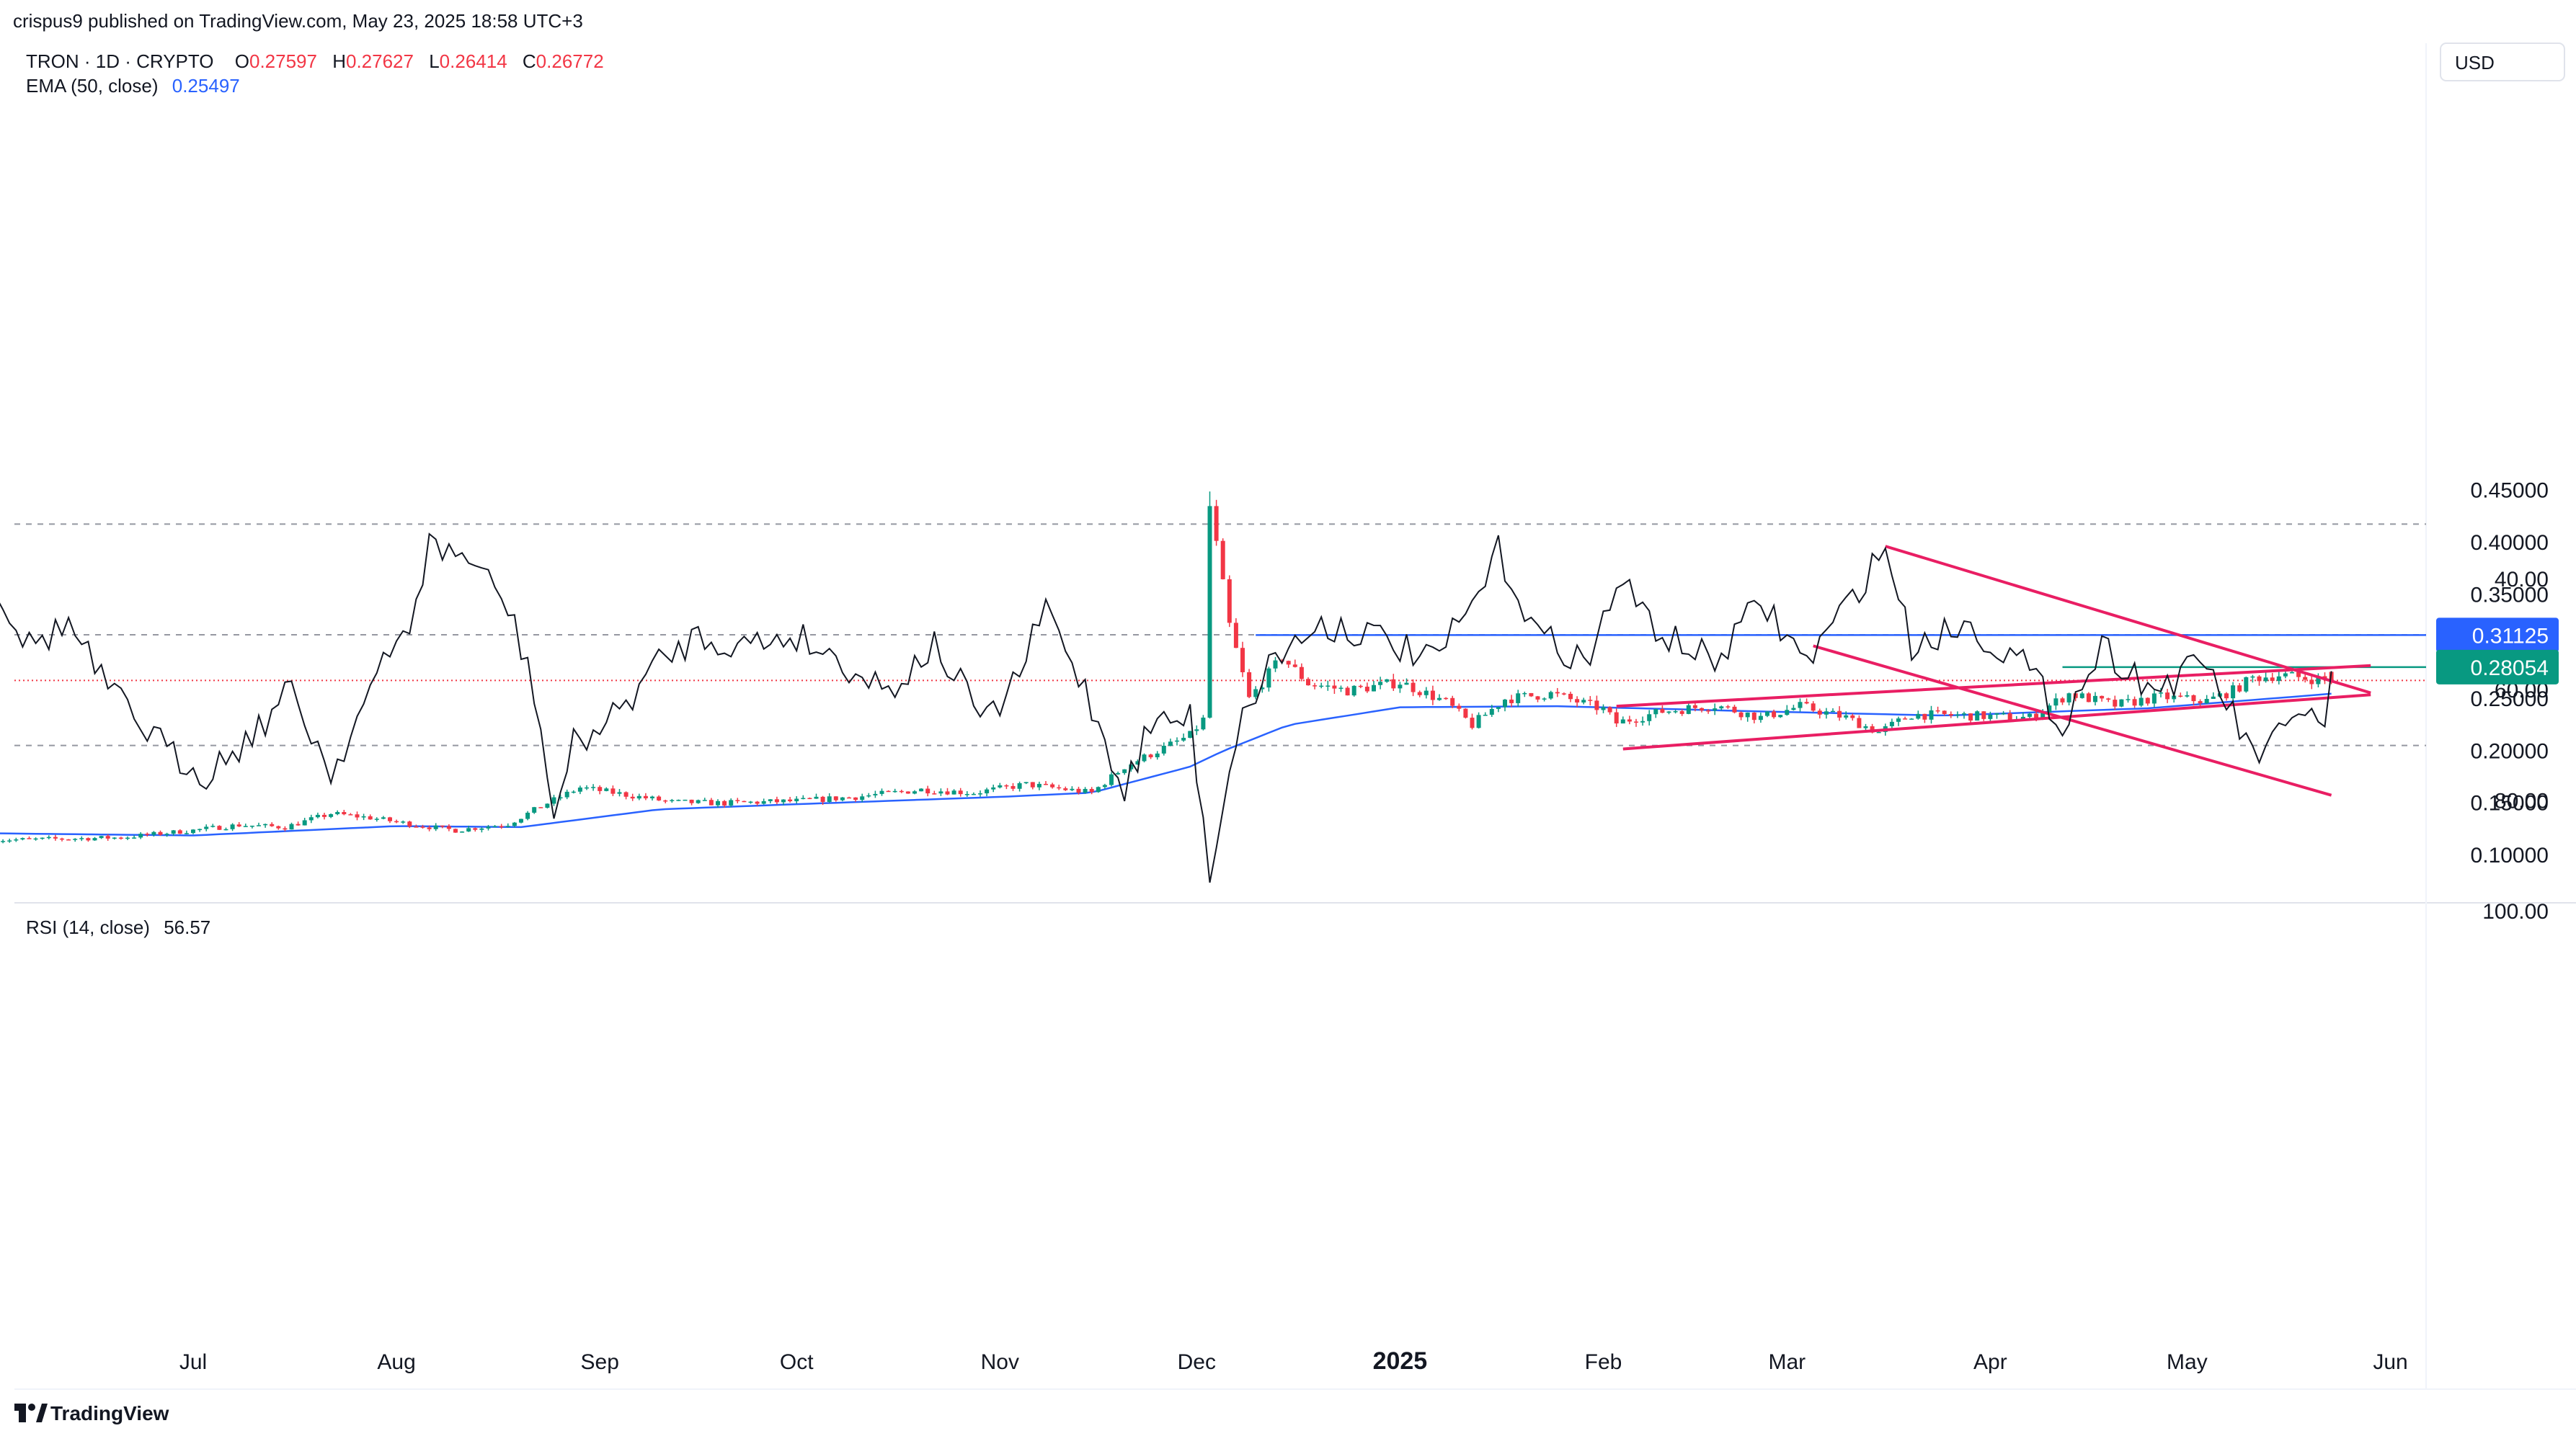  What do you see at coordinates (206, 86) in the screenshot?
I see `ema-legend-value: 0.25497` at bounding box center [206, 86].